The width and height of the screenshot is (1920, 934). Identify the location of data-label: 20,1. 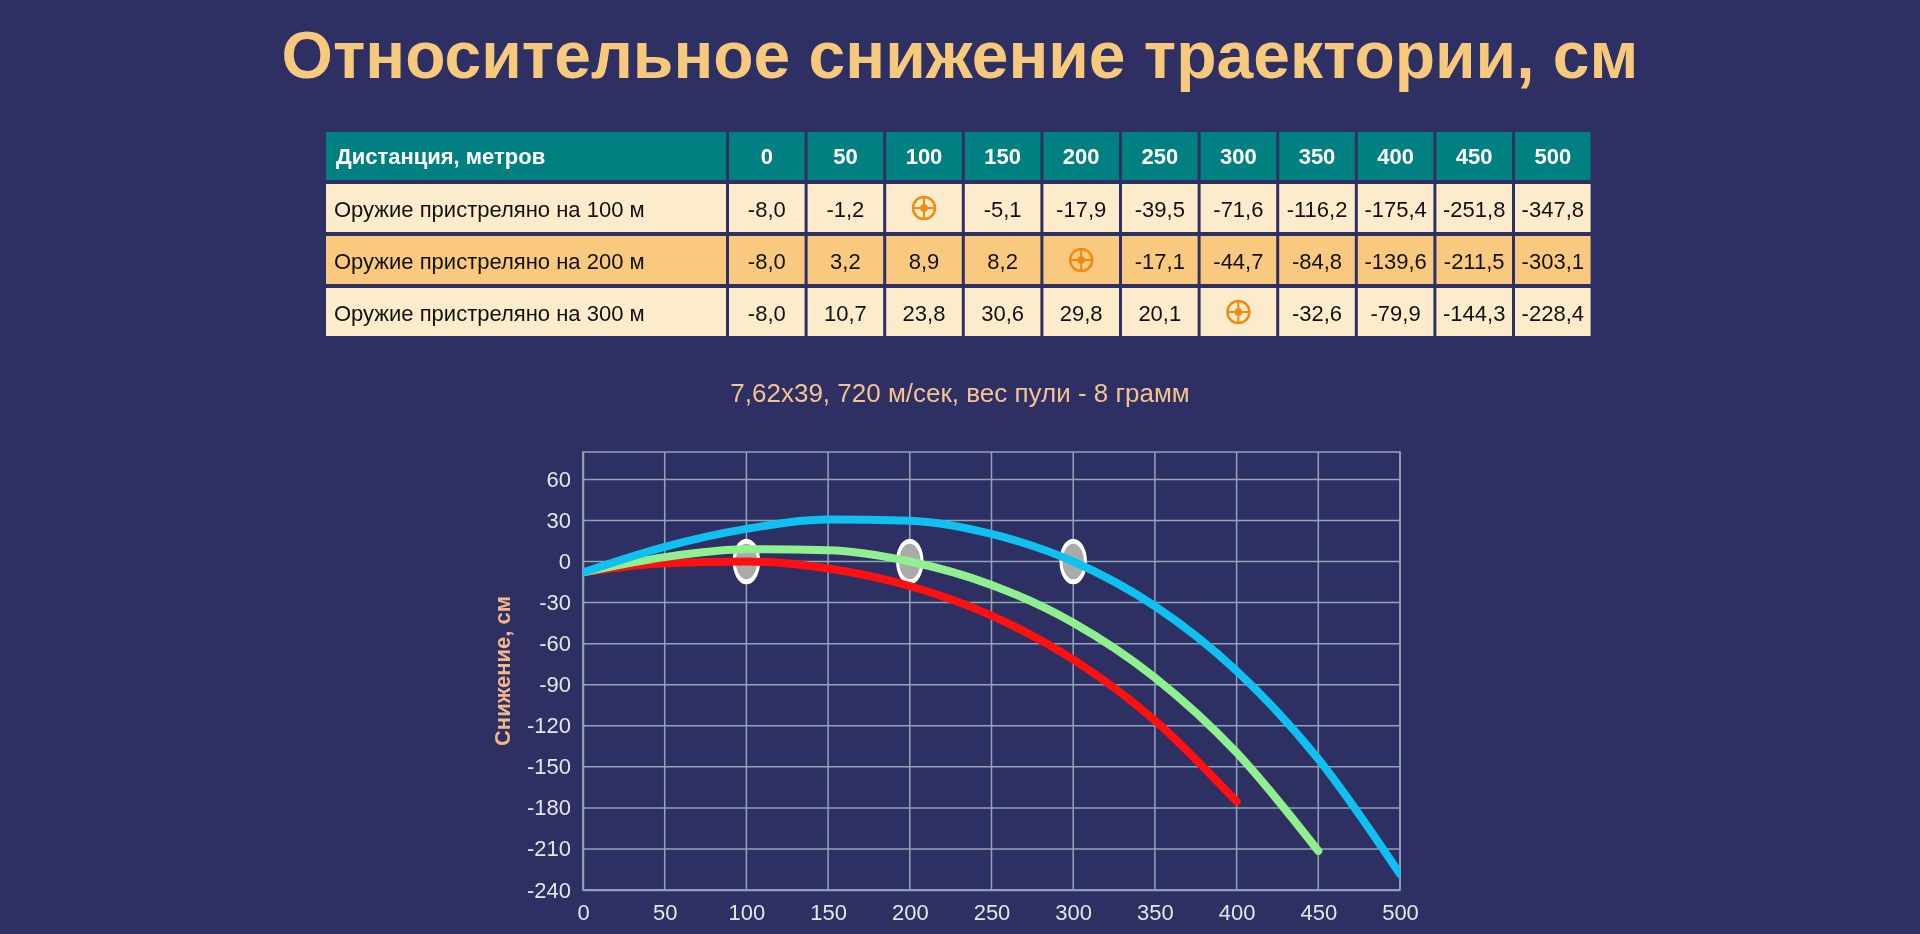
(1160, 313).